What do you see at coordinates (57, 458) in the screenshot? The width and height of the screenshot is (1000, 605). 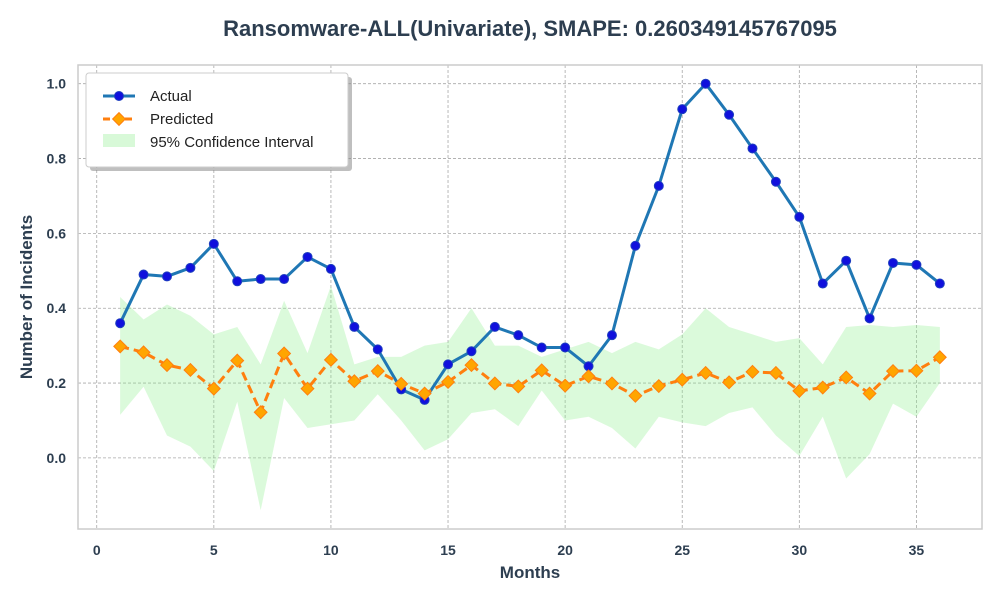 I see `y-tick-label: 0.0` at bounding box center [57, 458].